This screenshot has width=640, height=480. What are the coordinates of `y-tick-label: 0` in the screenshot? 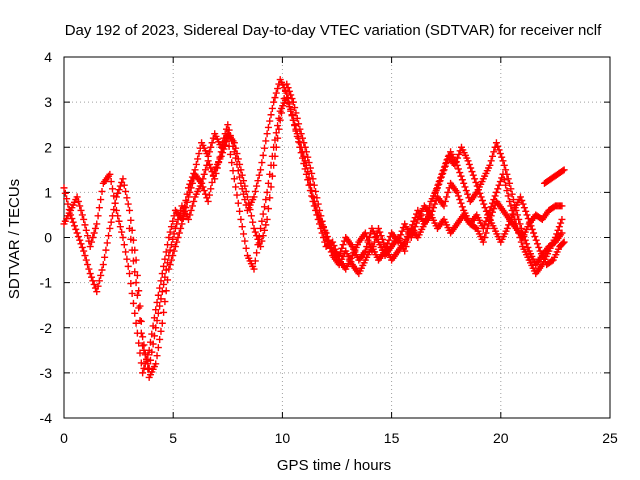 It's located at (48, 238).